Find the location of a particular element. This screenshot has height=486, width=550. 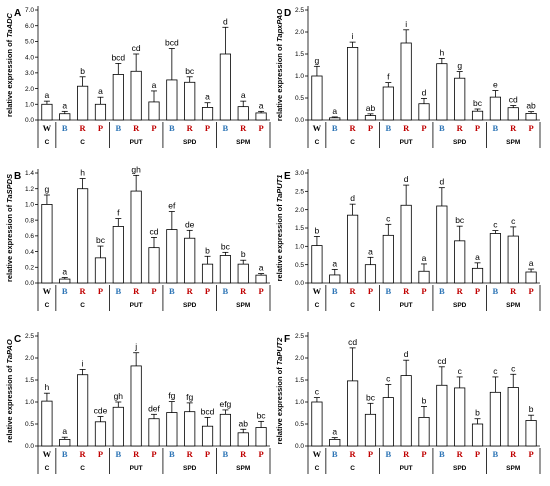

significance-letter: g is located at coordinates (317, 60).